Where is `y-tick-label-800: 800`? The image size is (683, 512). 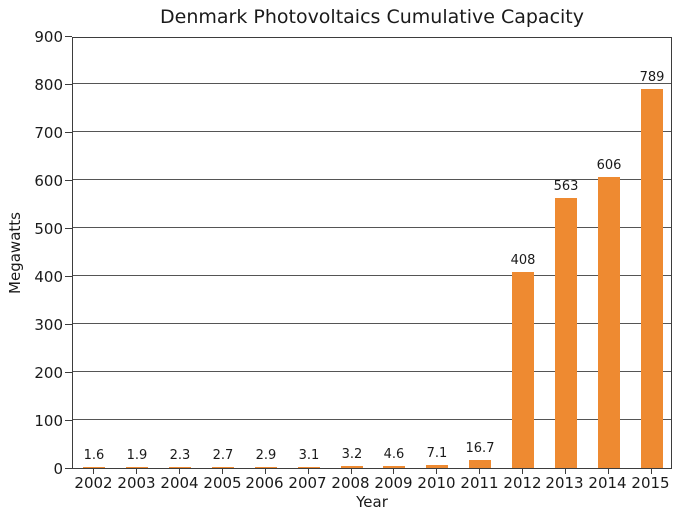 y-tick-label-800: 800 is located at coordinates (48, 85).